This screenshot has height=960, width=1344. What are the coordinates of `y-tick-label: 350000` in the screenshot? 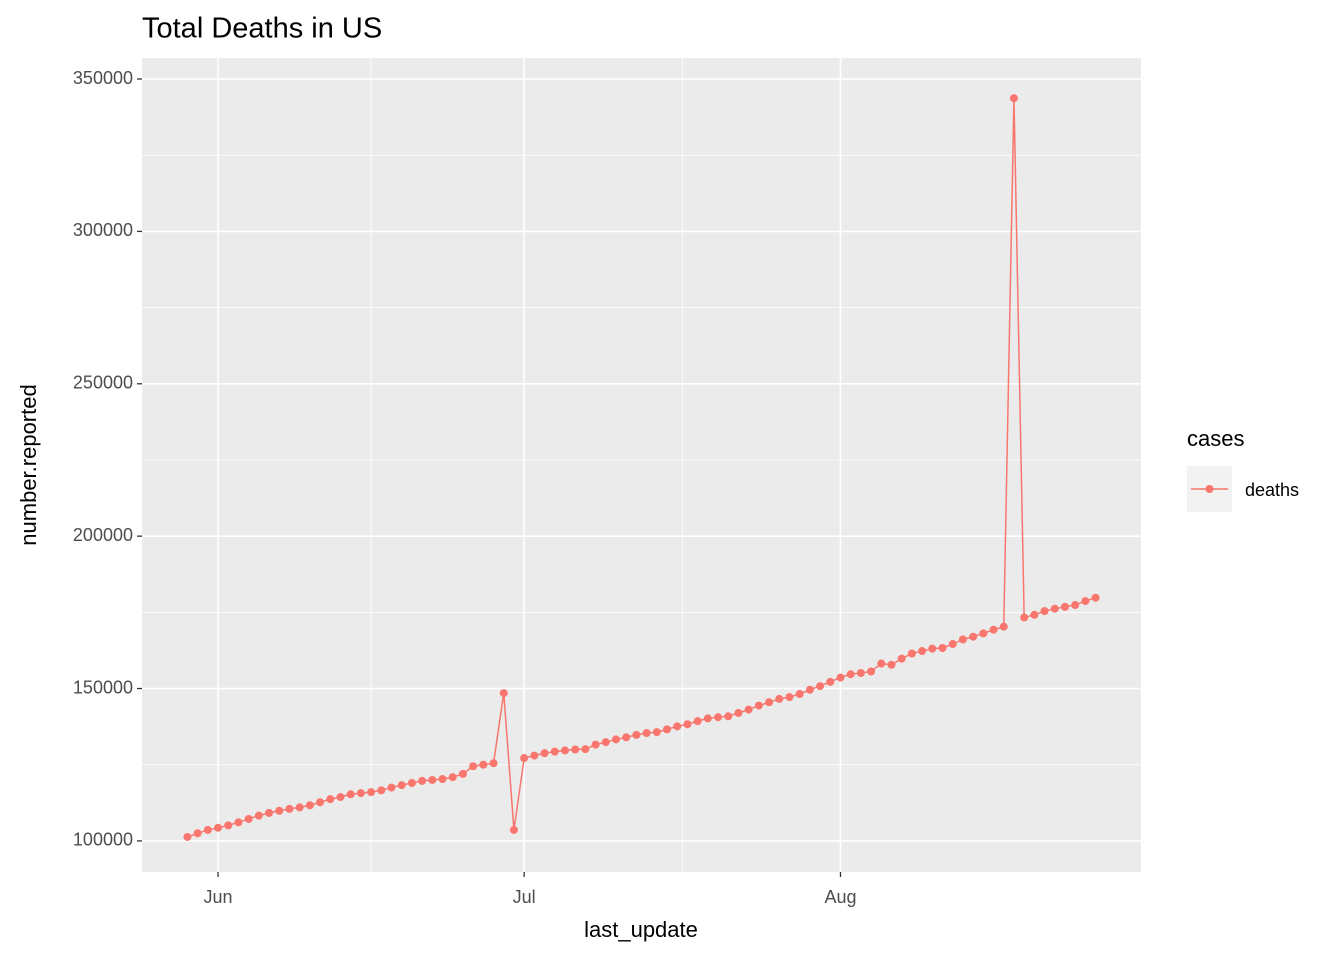 It's located at (103, 78).